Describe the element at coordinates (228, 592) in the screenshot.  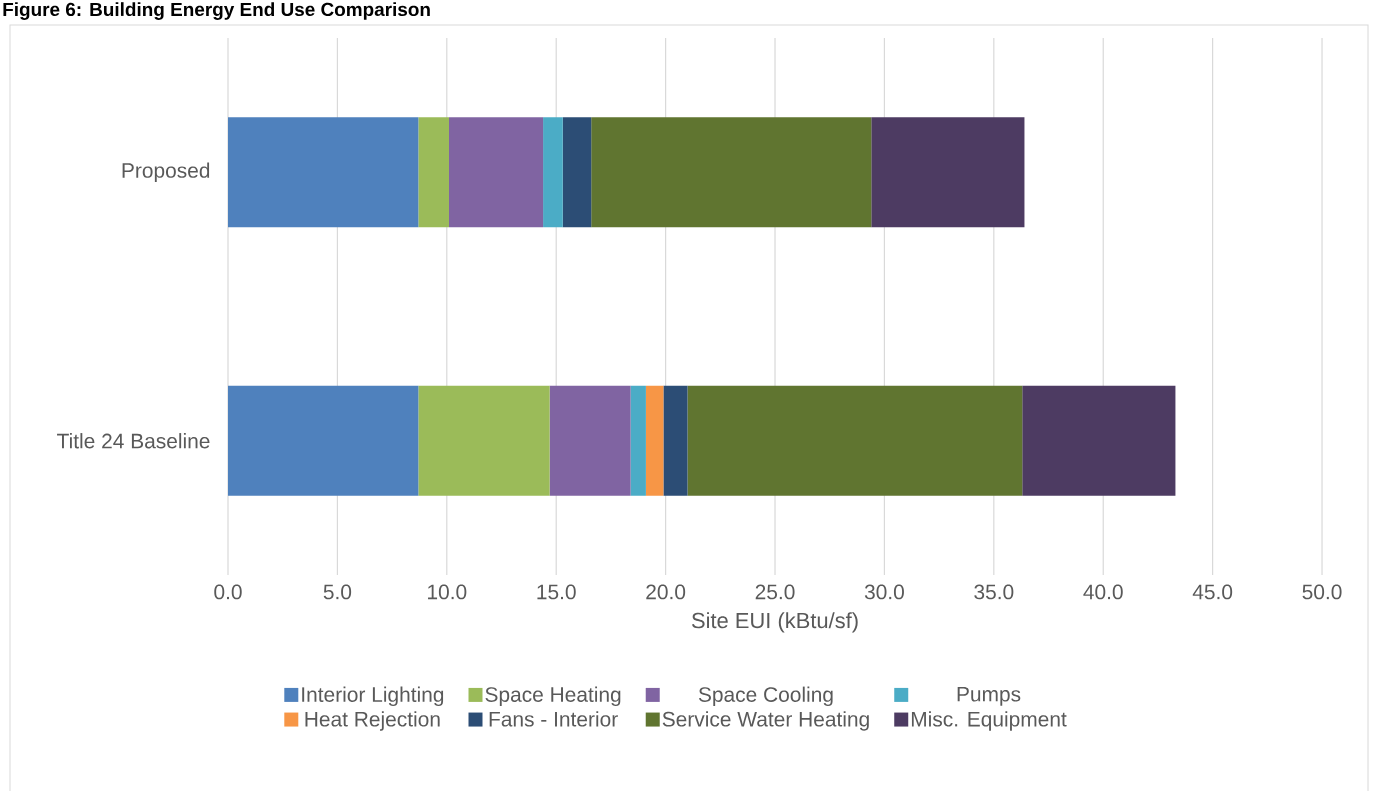
I see `x-tick-label: 0.0` at that location.